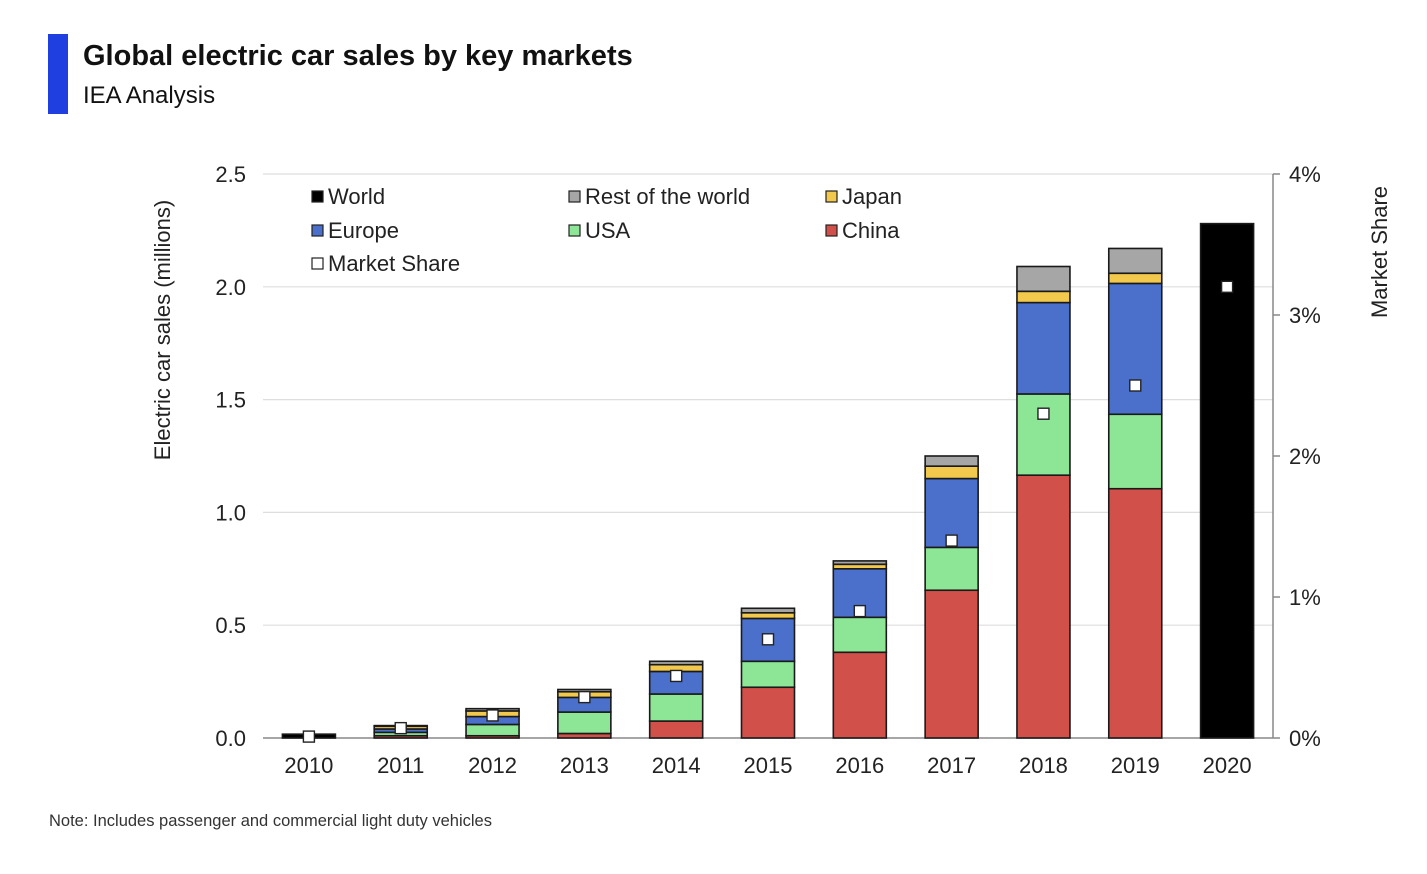 This screenshot has width=1427, height=874. I want to click on legend-label: China, so click(871, 230).